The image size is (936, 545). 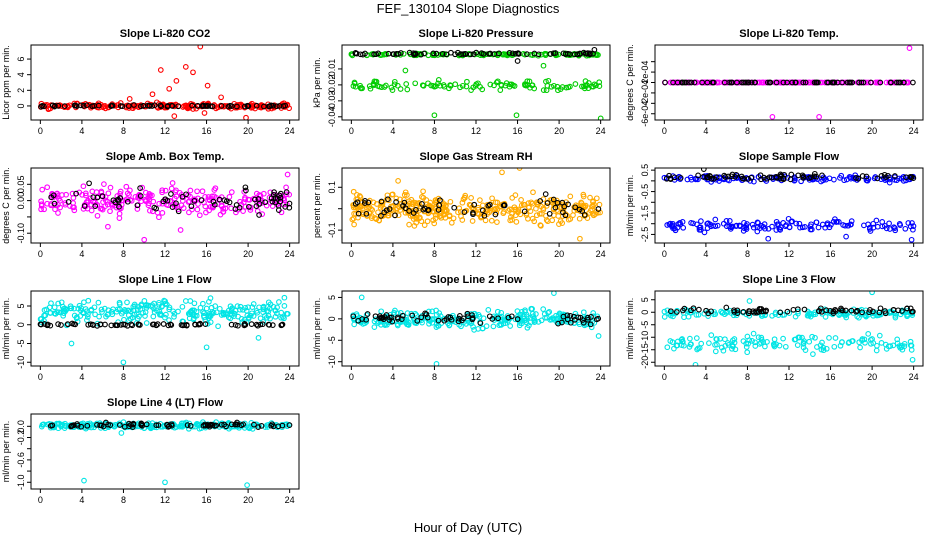 What do you see at coordinates (6, 452) in the screenshot?
I see `y-axis-label: ml/min per min.` at bounding box center [6, 452].